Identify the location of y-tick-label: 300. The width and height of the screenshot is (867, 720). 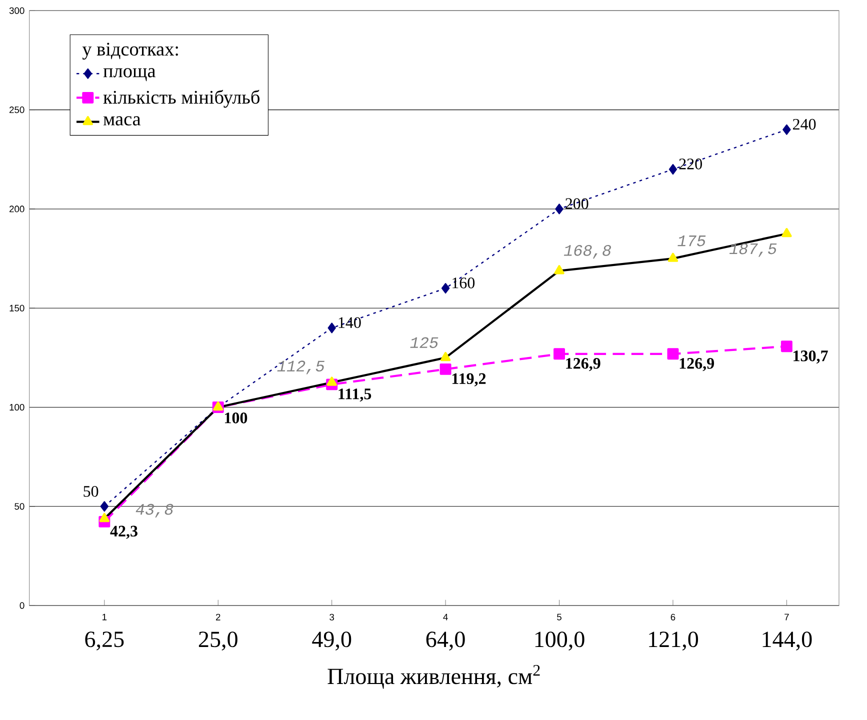
(16, 10).